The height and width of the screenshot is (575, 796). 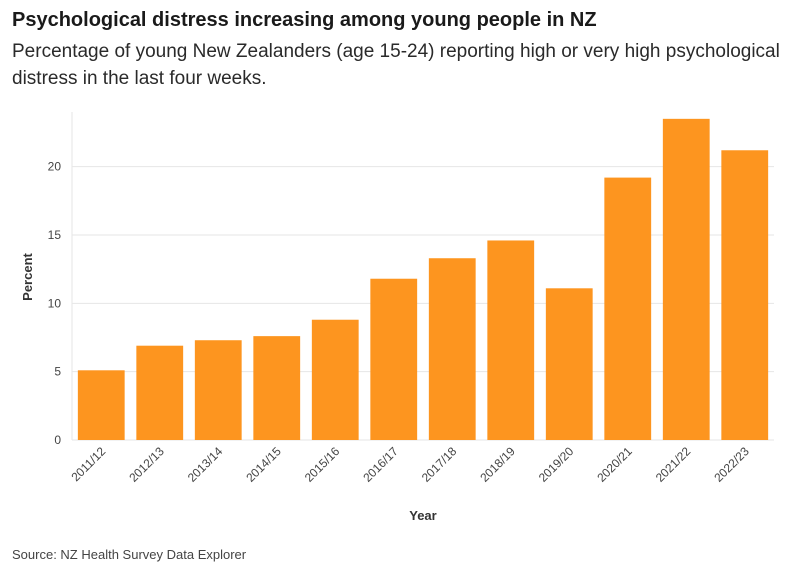 What do you see at coordinates (27, 276) in the screenshot?
I see `y-axis-title: Percent` at bounding box center [27, 276].